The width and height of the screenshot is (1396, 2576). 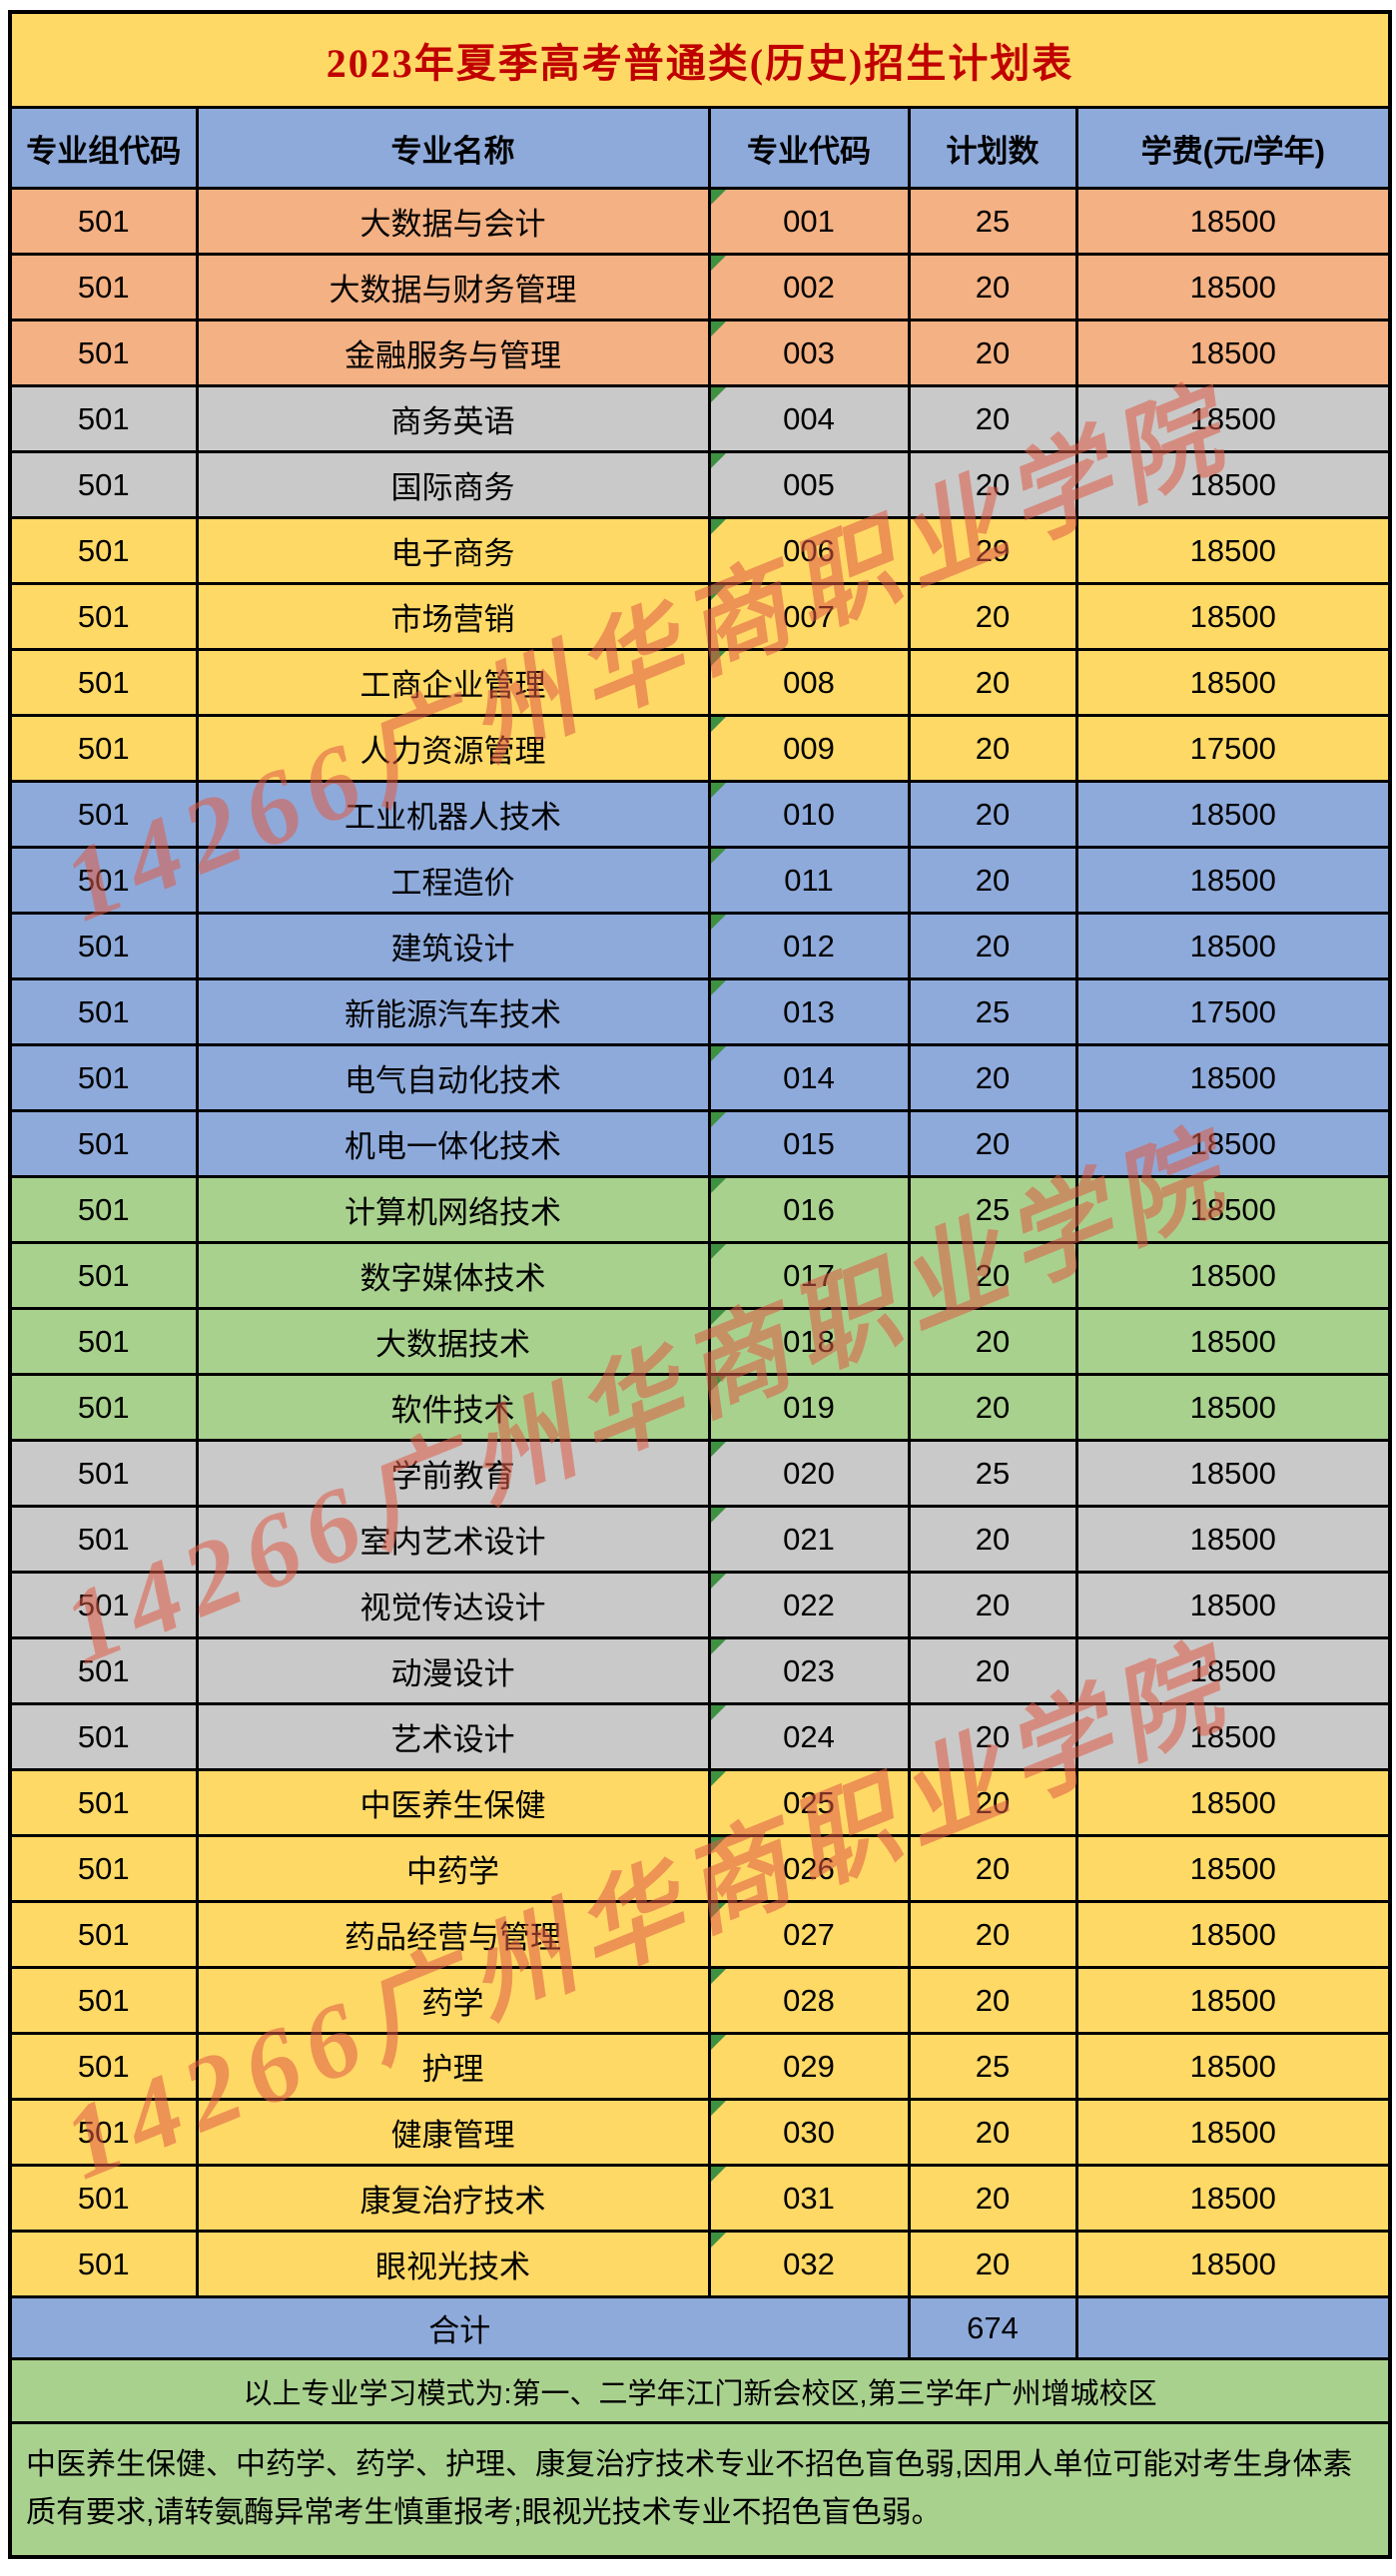 I want to click on cell-major-name: 大数据技术, so click(x=453, y=1341).